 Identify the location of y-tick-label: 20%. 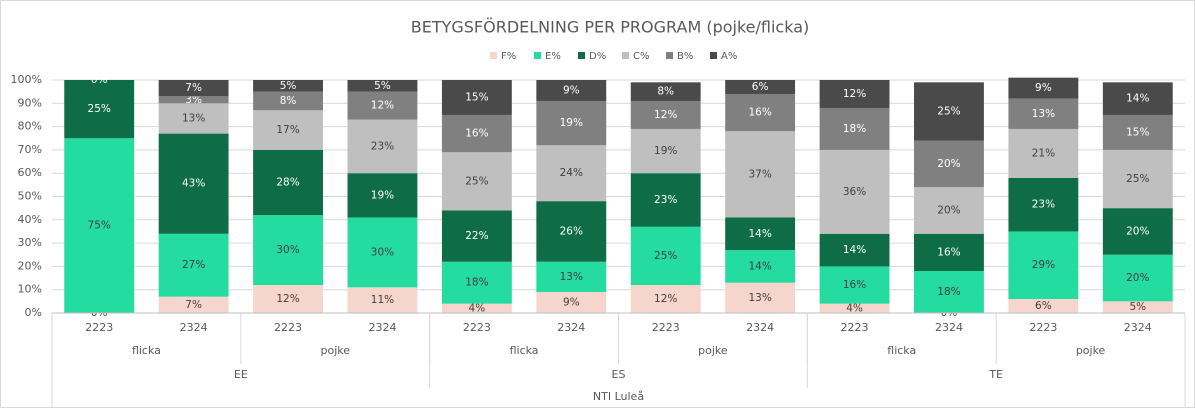
(30, 265).